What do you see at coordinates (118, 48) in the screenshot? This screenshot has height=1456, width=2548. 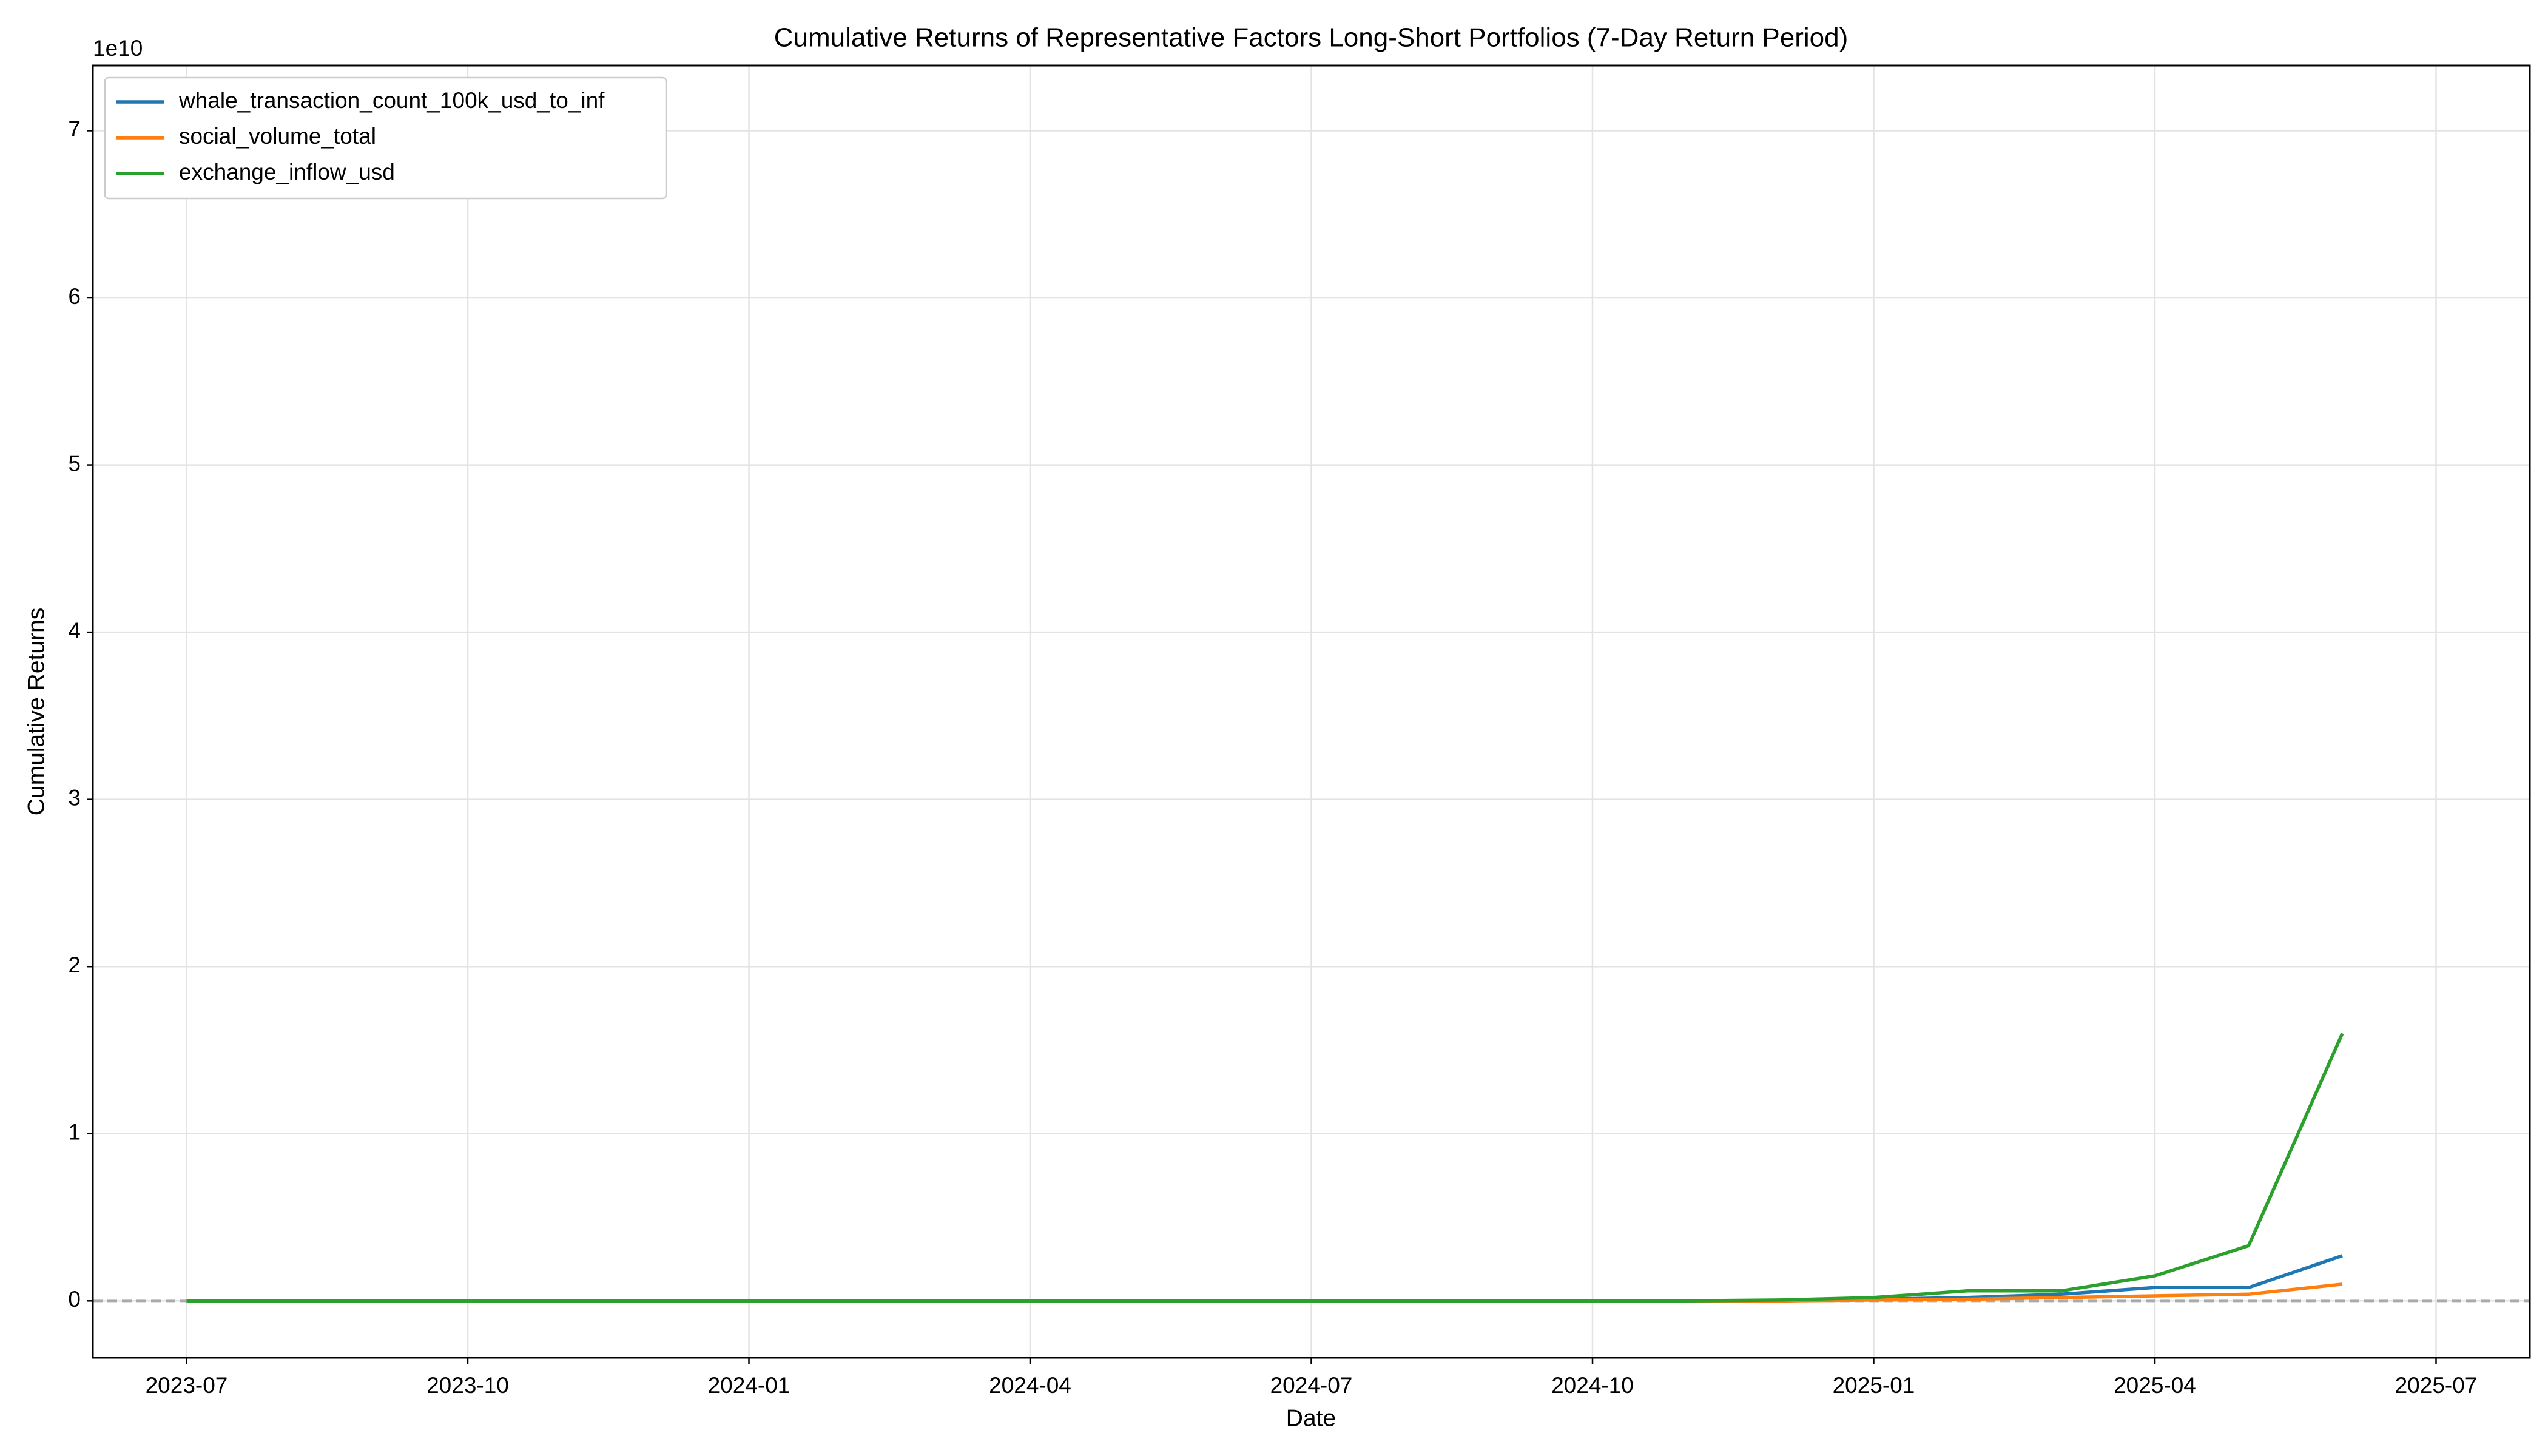 I see `y-offset-label: 1e10` at bounding box center [118, 48].